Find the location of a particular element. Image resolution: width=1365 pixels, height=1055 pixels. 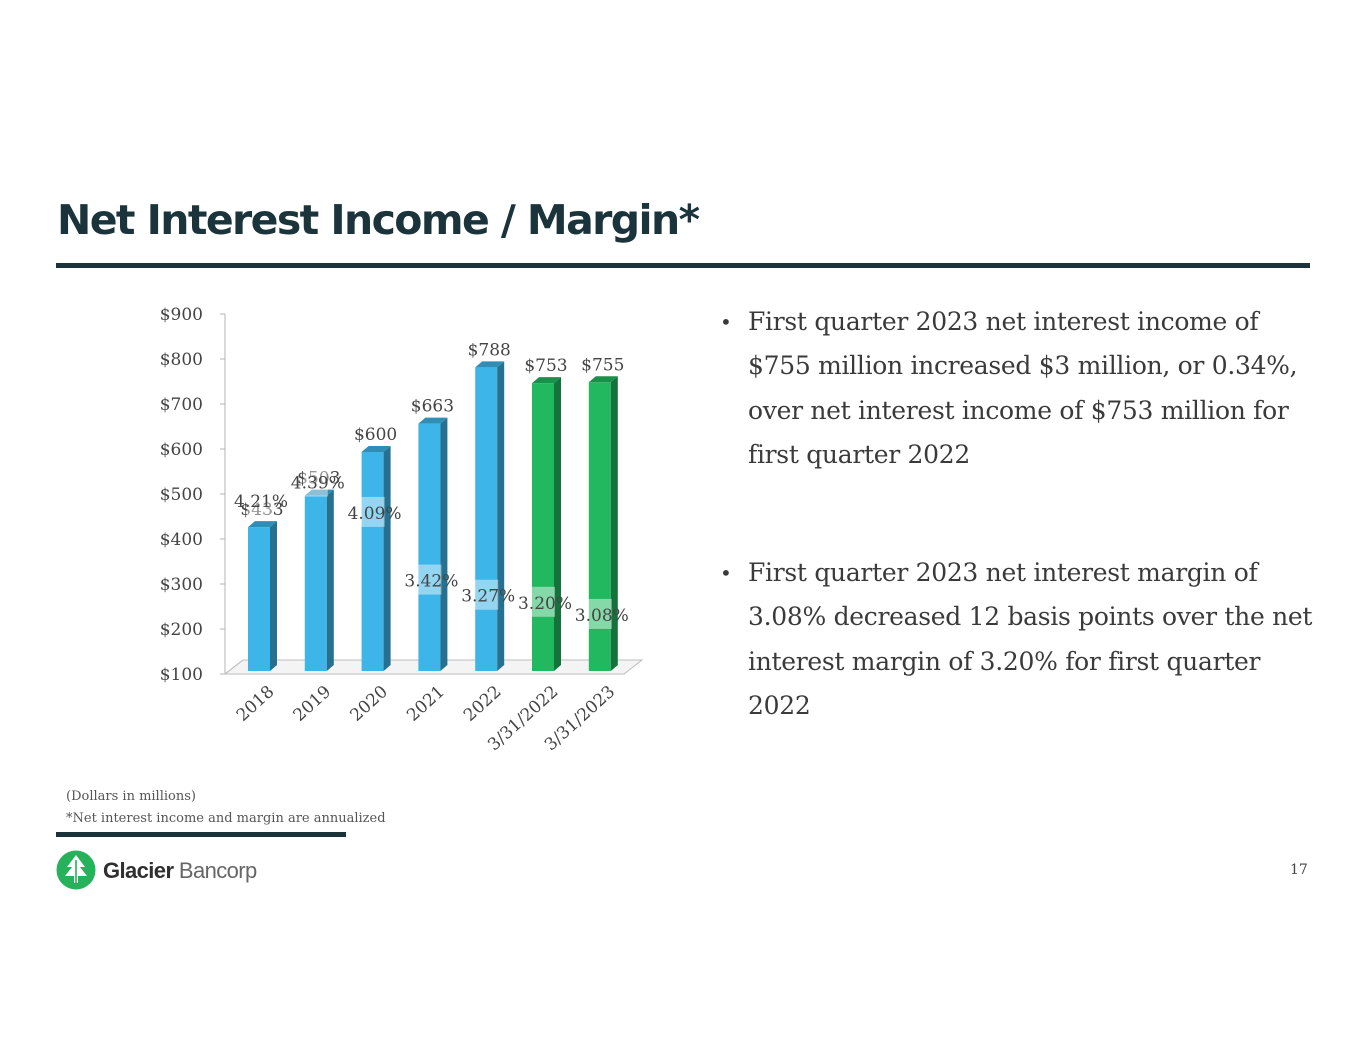

bar-3/31/2022: $753 3.20% is located at coordinates (545, 513).